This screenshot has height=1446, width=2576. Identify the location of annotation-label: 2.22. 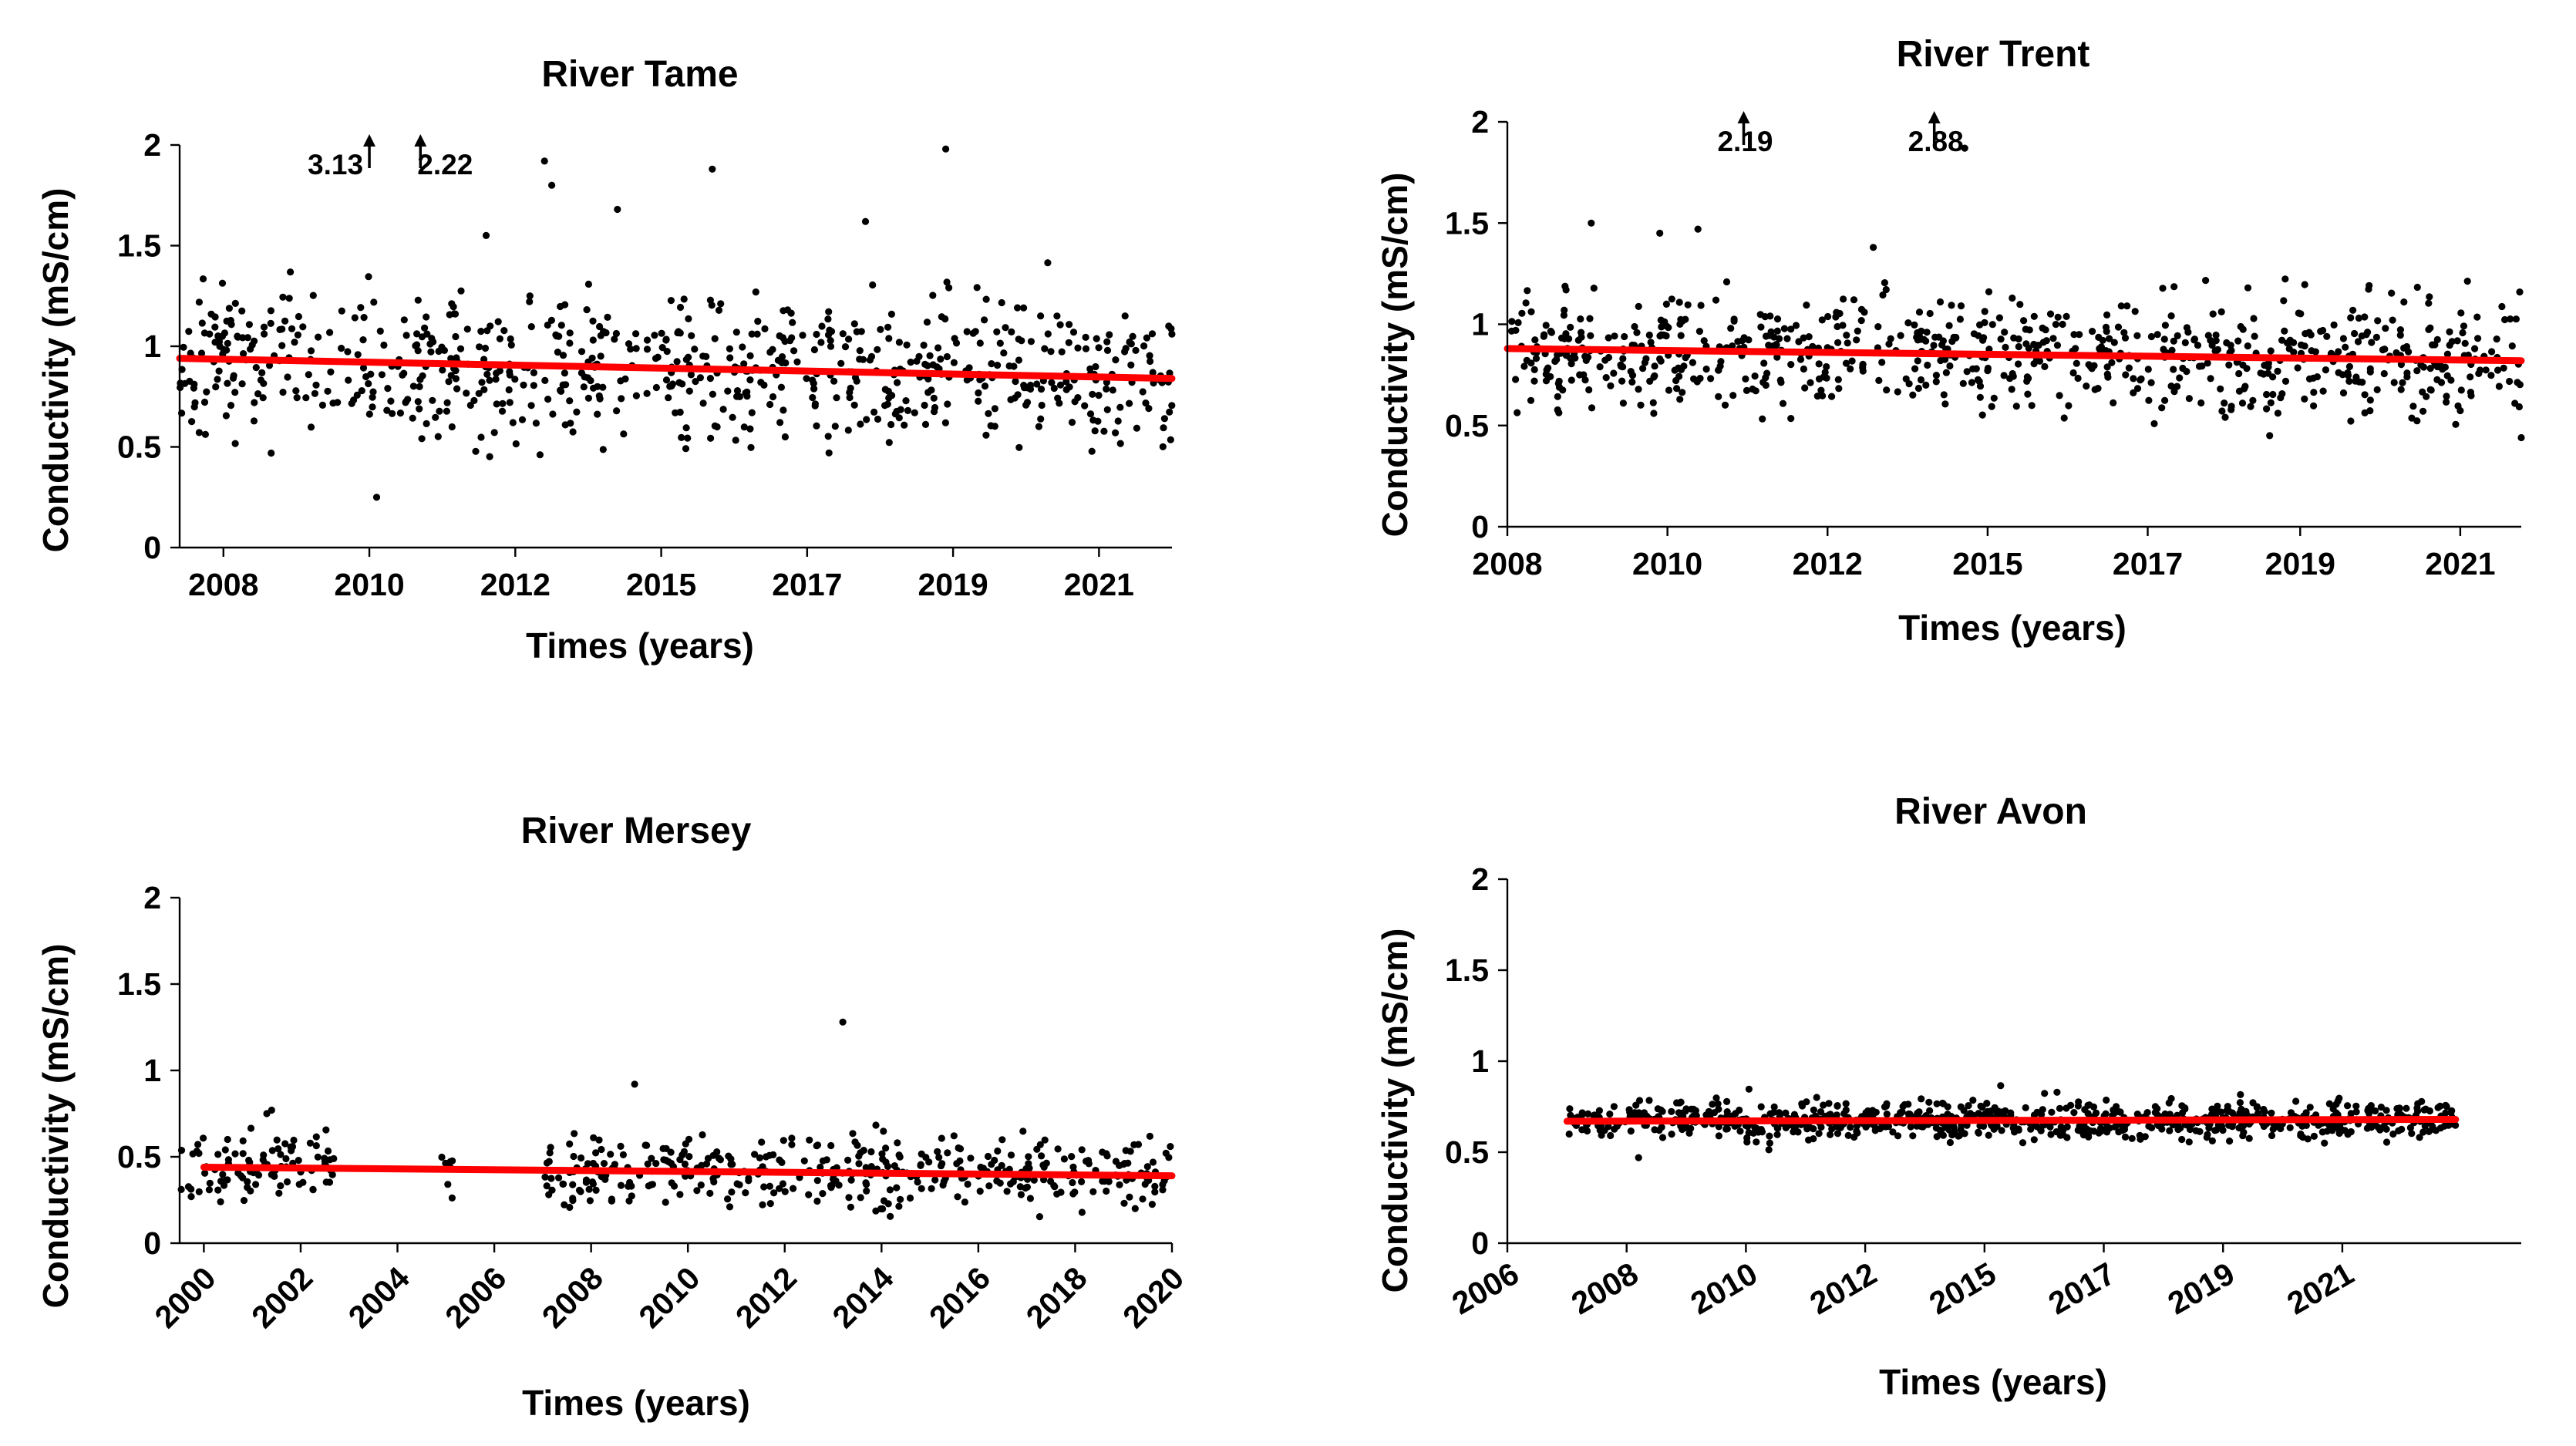
(445, 164).